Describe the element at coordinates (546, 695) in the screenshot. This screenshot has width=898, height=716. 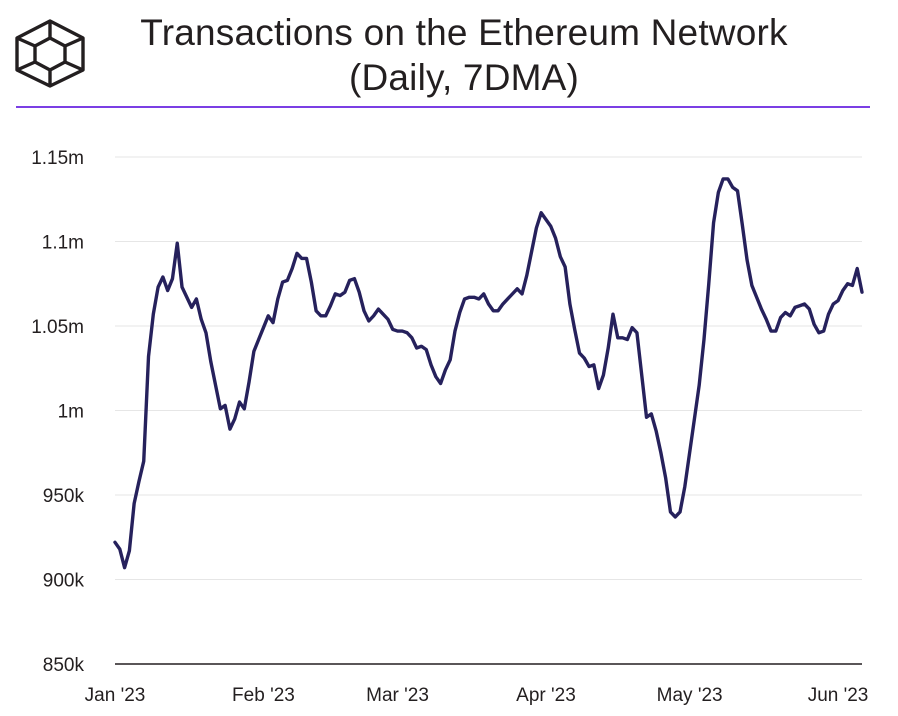
I see `x-tick-label: Apr '23` at that location.